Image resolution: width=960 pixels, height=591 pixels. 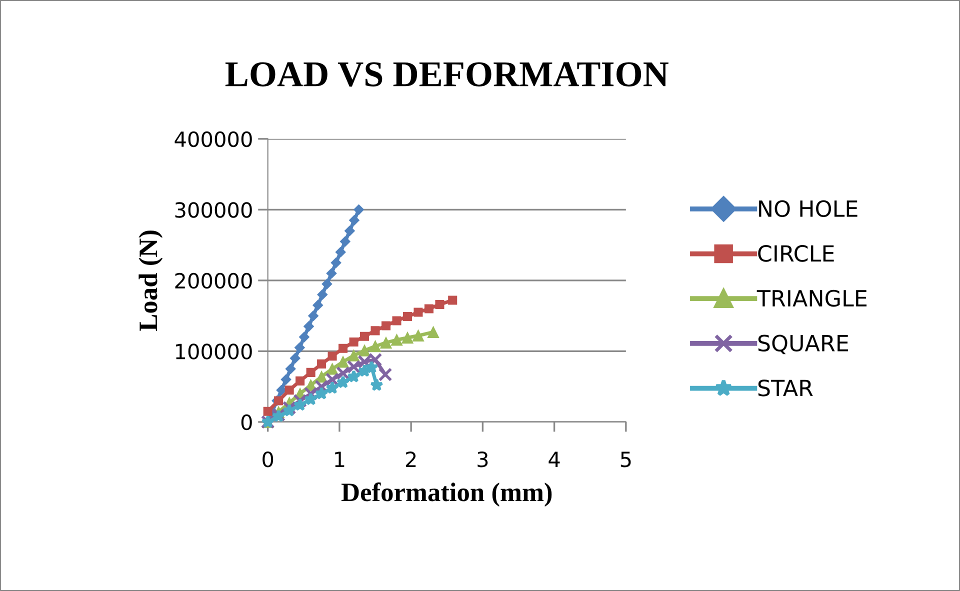 I want to click on y-tick-label: 400000, so click(x=213, y=139).